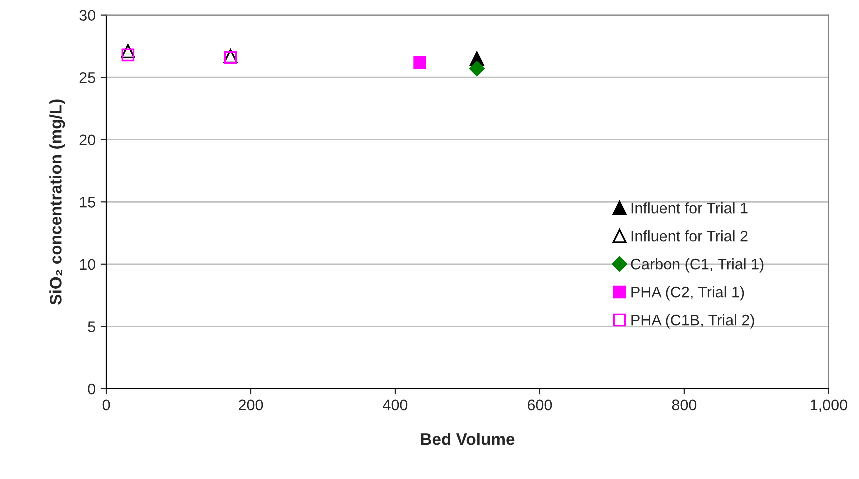  Describe the element at coordinates (684, 405) in the screenshot. I see `x-tick-label: 800` at that location.